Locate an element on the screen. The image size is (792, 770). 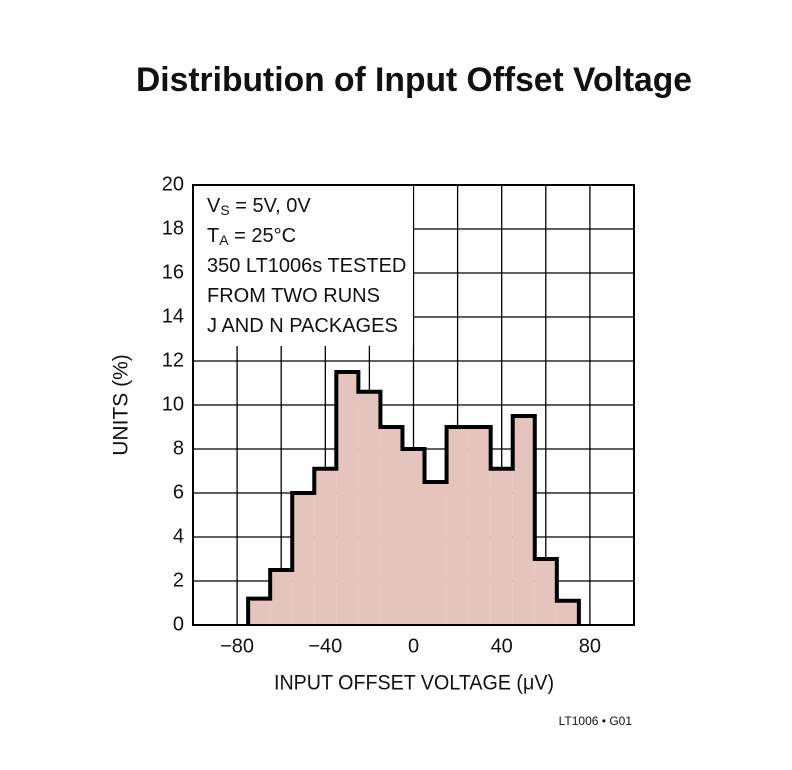
x-tick-label: 0 is located at coordinates (413, 646).